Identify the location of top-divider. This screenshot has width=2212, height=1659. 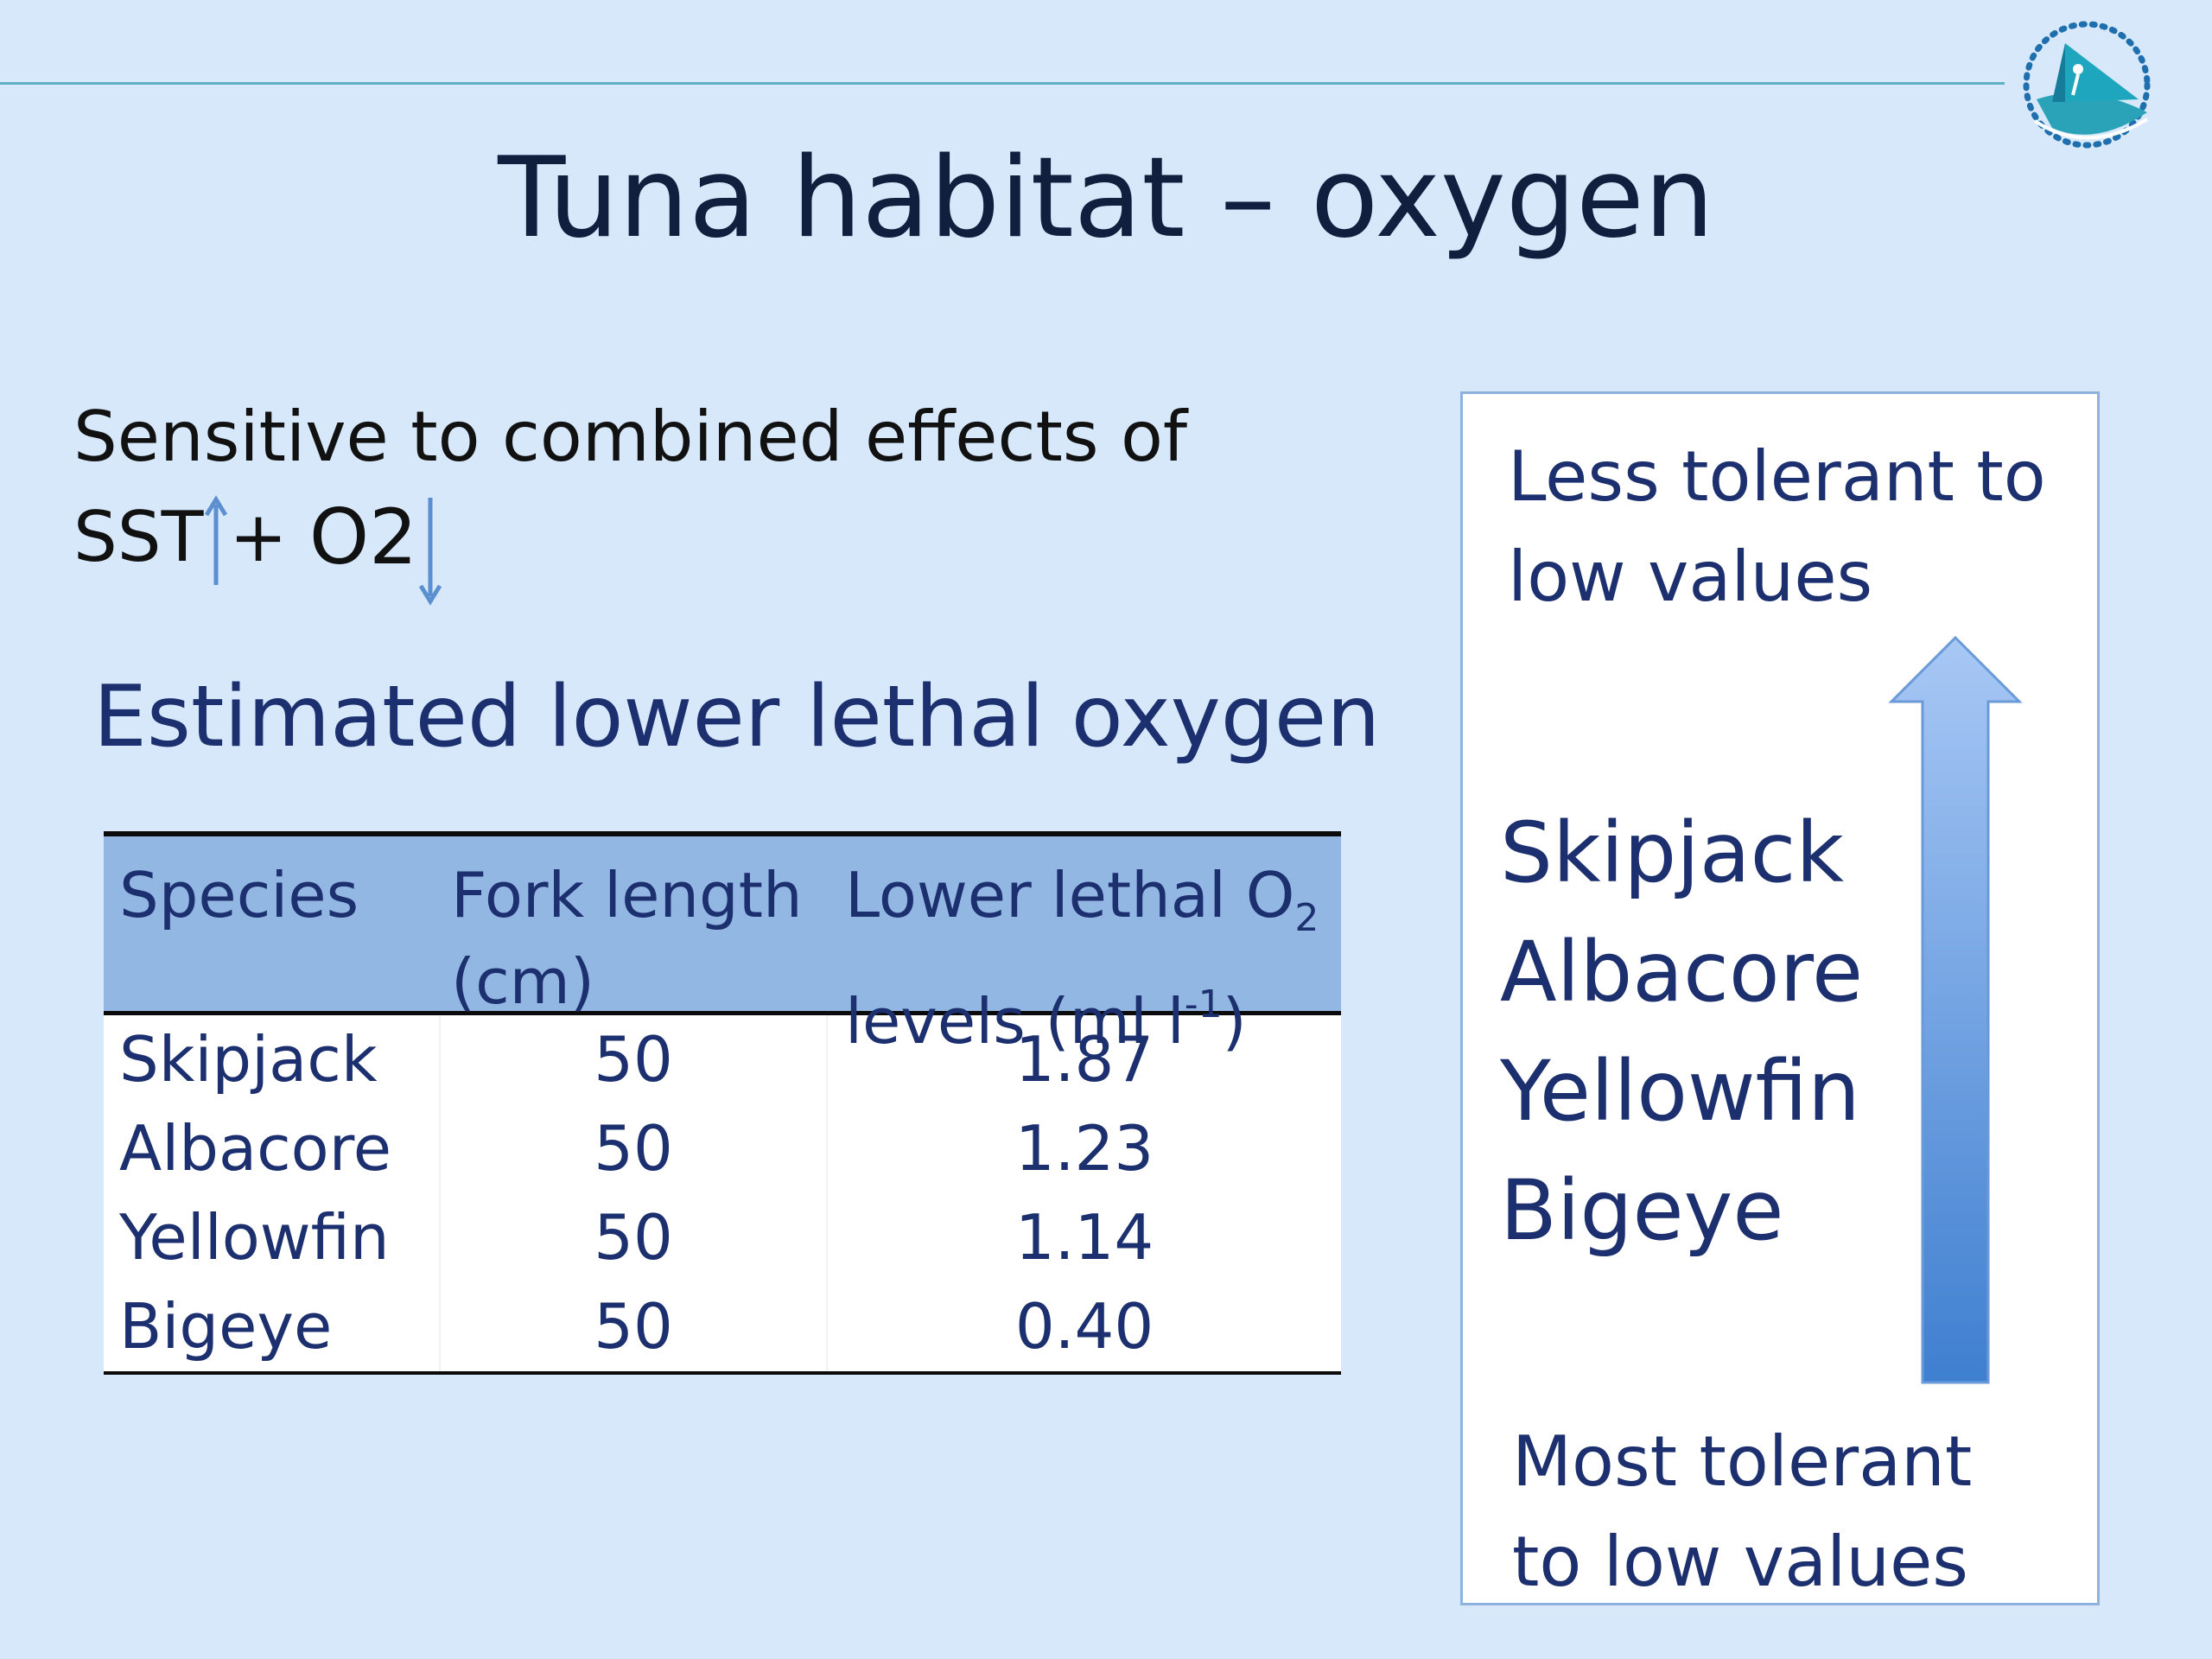
(1002, 83).